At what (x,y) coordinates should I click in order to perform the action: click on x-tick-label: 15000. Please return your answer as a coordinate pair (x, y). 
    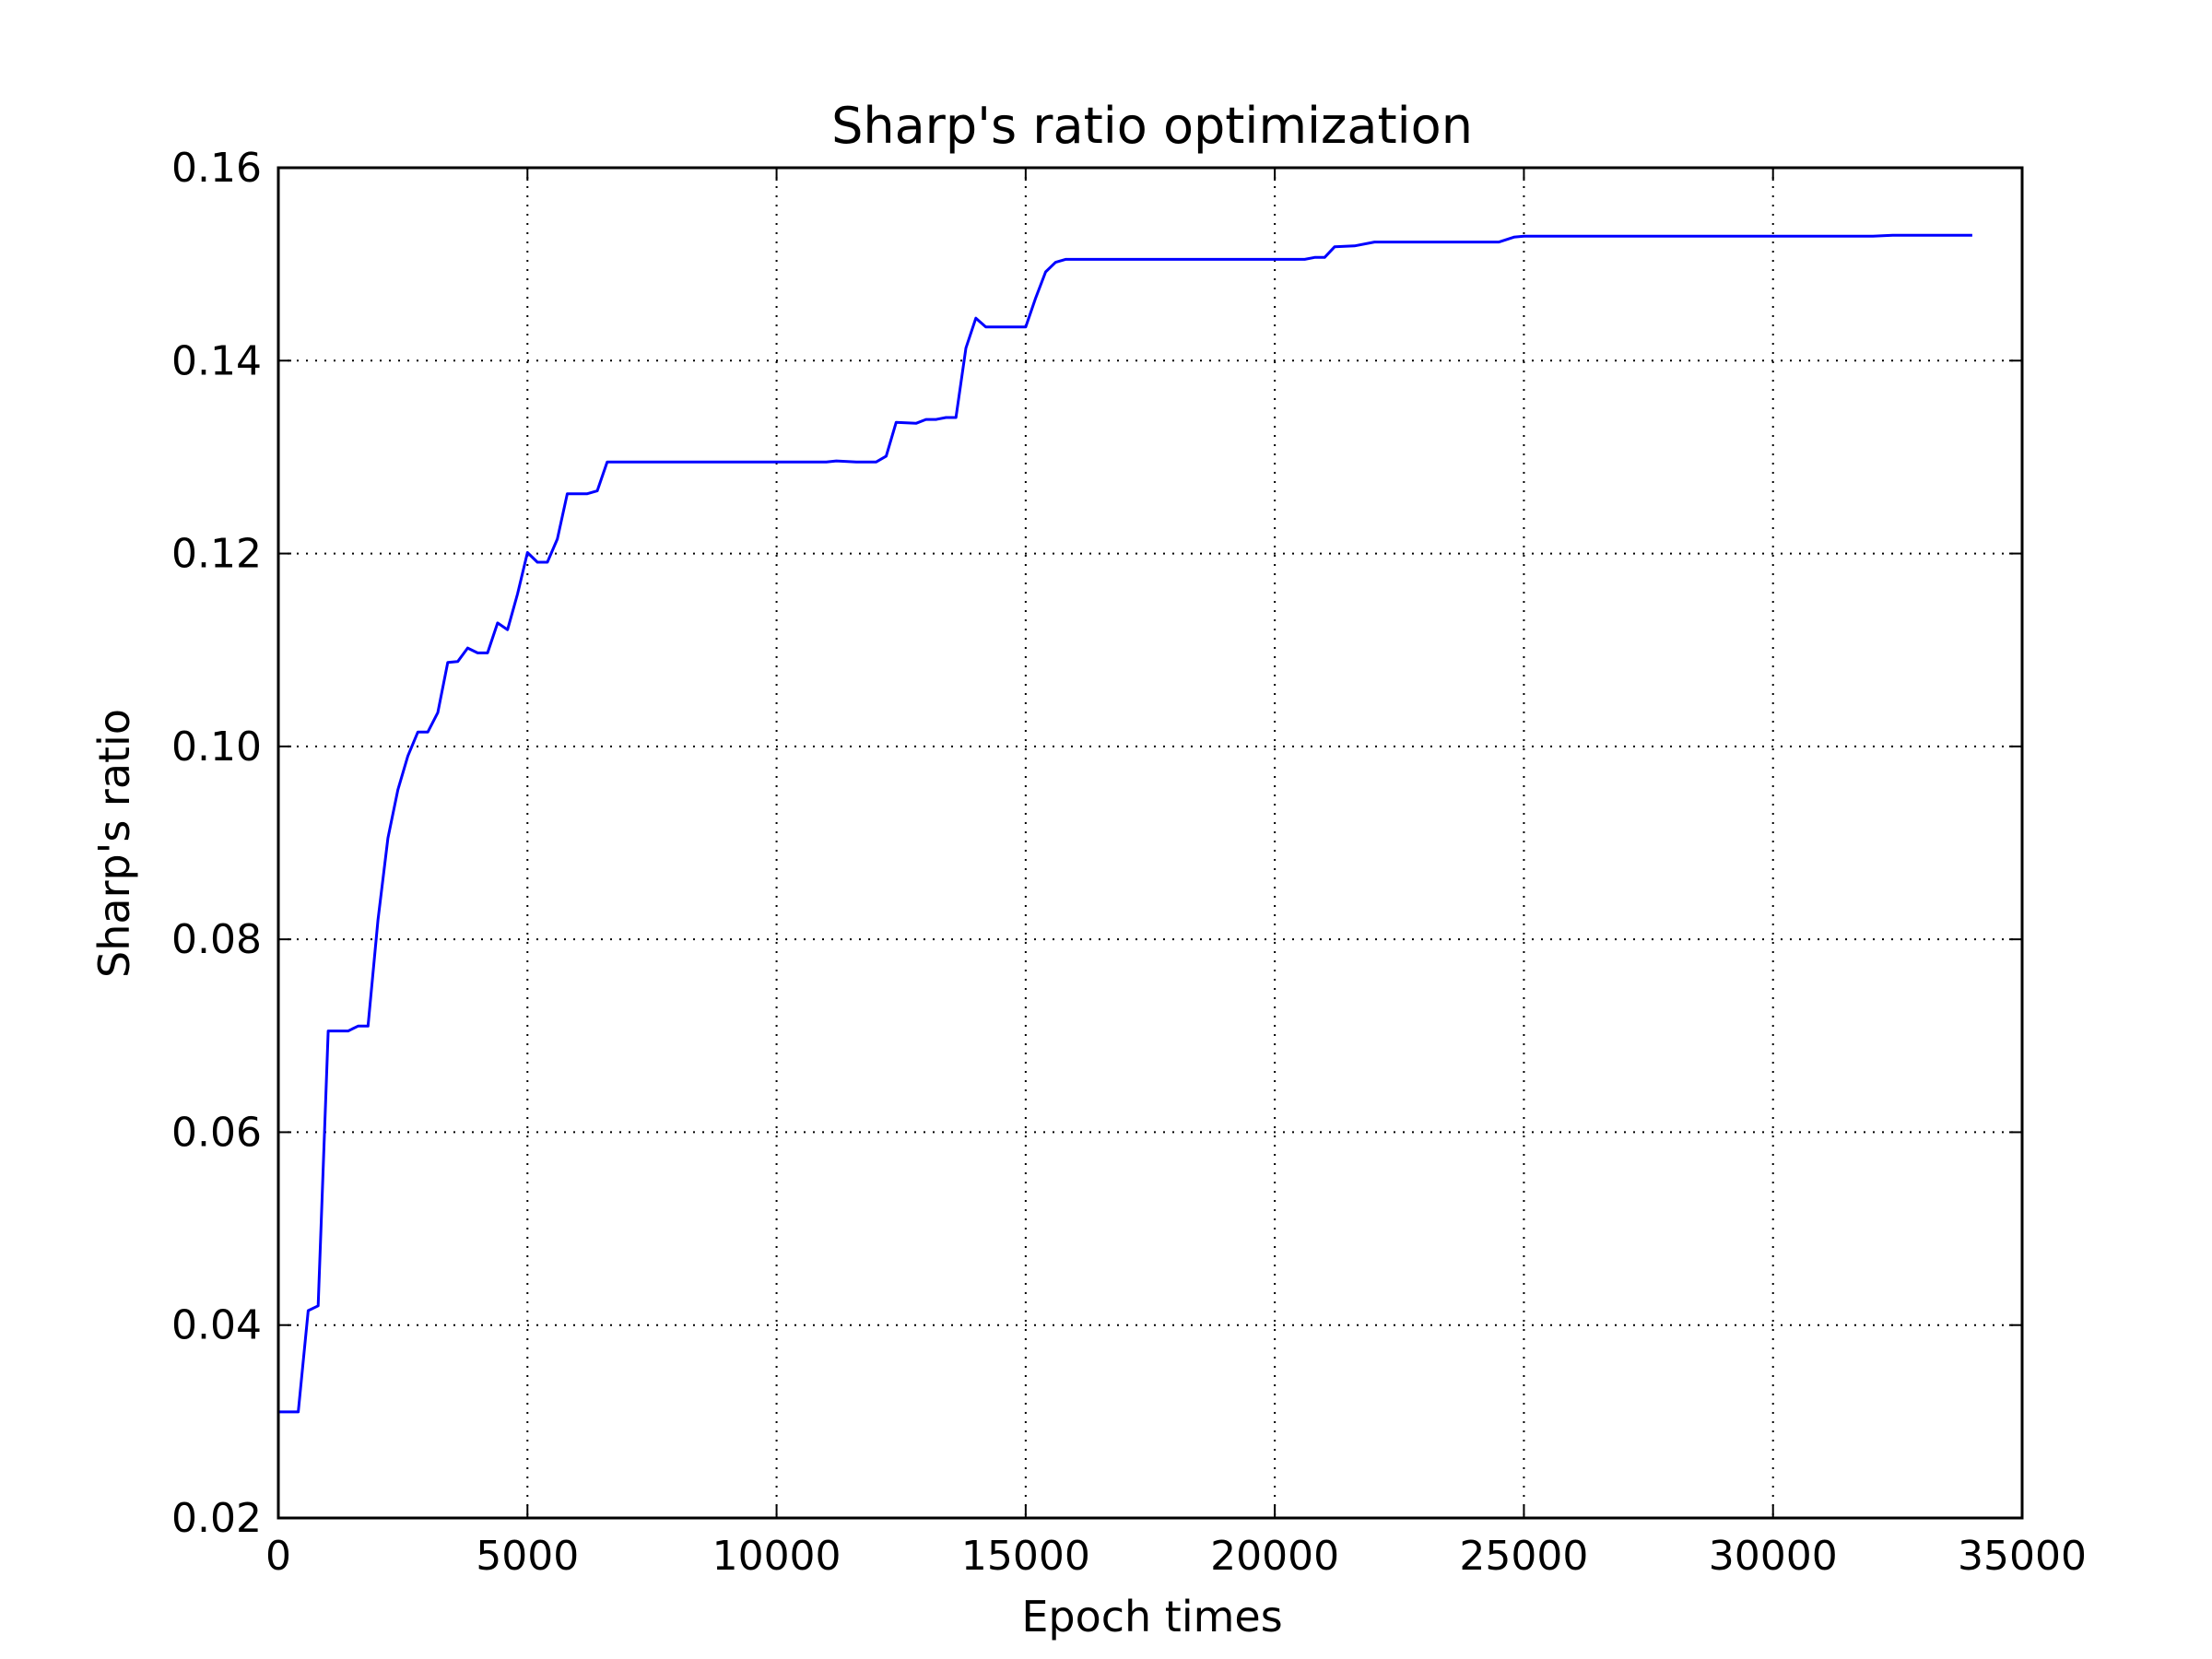
    Looking at the image, I should click on (1025, 1556).